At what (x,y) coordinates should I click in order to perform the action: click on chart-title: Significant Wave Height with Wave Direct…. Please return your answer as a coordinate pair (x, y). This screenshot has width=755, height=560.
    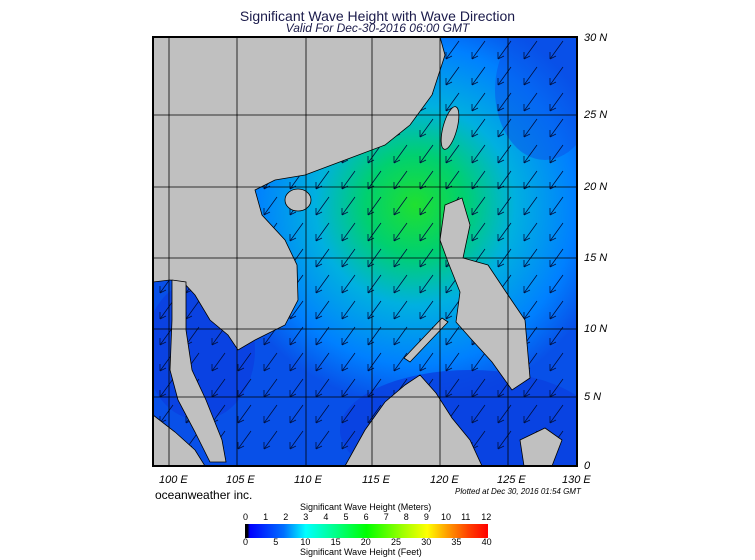
    Looking at the image, I should click on (377, 16).